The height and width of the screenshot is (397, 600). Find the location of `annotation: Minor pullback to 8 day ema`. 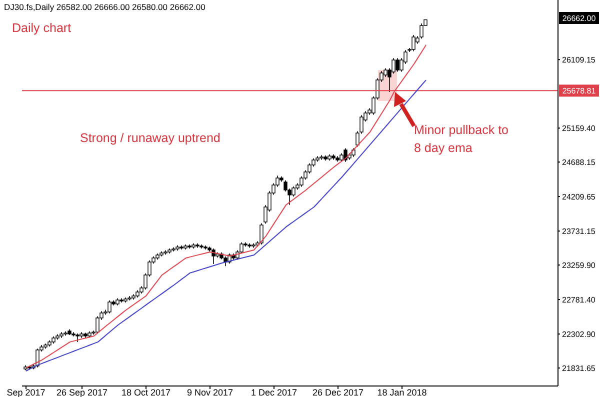

annotation: Minor pullback to 8 day ema is located at coordinates (461, 139).